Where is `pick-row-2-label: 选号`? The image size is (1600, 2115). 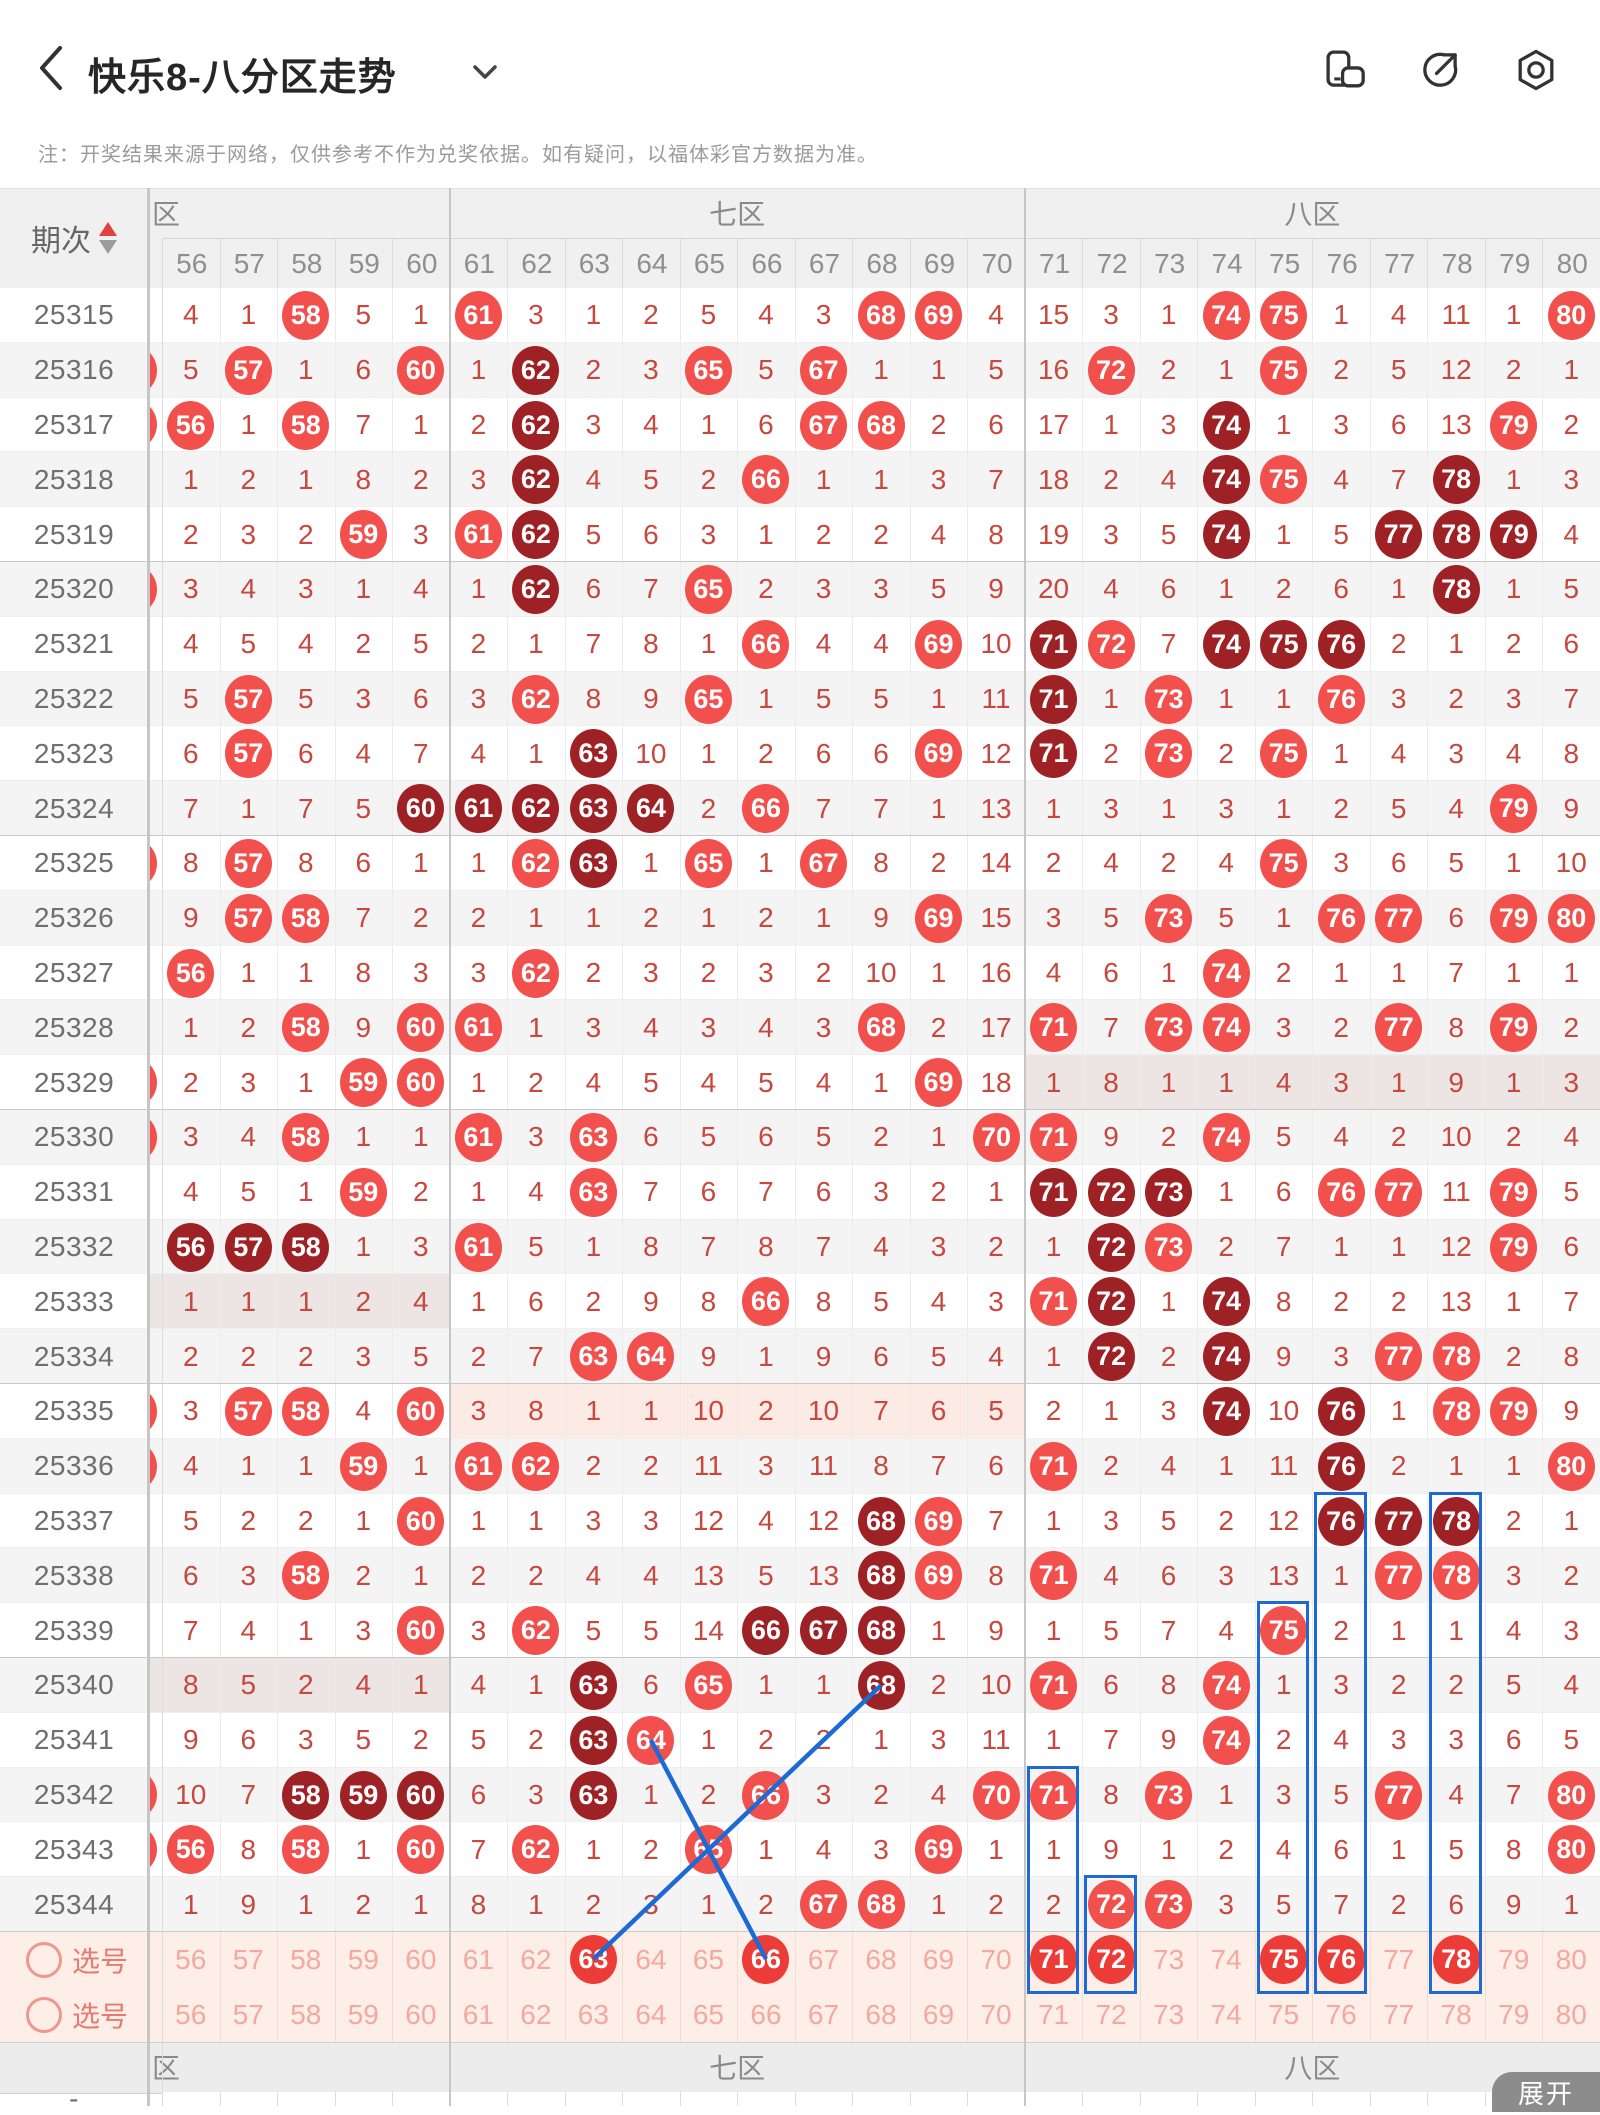 pick-row-2-label: 选号 is located at coordinates (74, 2014).